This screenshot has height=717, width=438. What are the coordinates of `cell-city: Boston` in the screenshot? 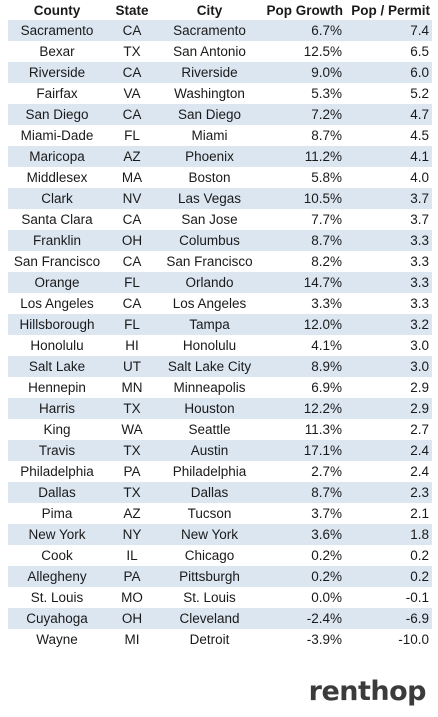 It's located at (209, 177).